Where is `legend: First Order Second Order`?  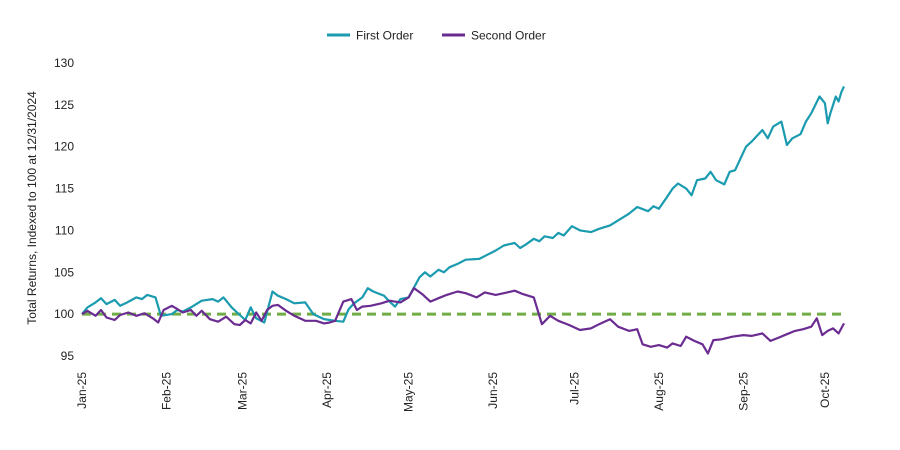
legend: First Order Second Order is located at coordinates (436, 36).